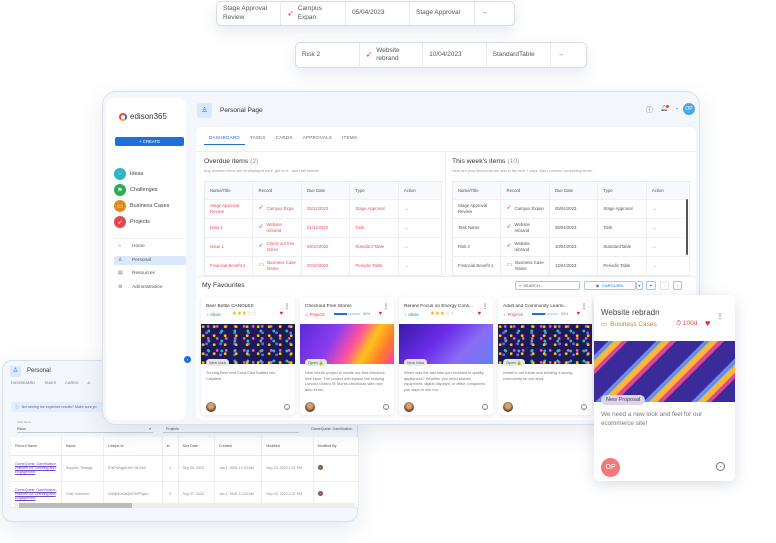 Image resolution: width=776 pixels, height=543 pixels. I want to click on sidebar-item-personal: ♙ Personal, so click(150, 260).